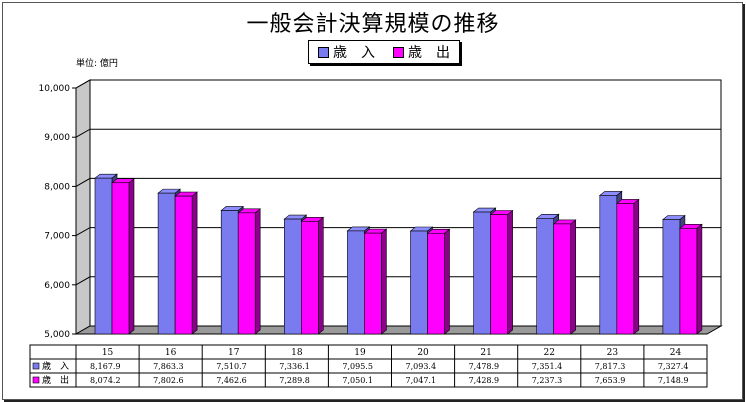  Describe the element at coordinates (373, 24) in the screenshot. I see `chart-title: 一般会計決算規模の推移` at that location.